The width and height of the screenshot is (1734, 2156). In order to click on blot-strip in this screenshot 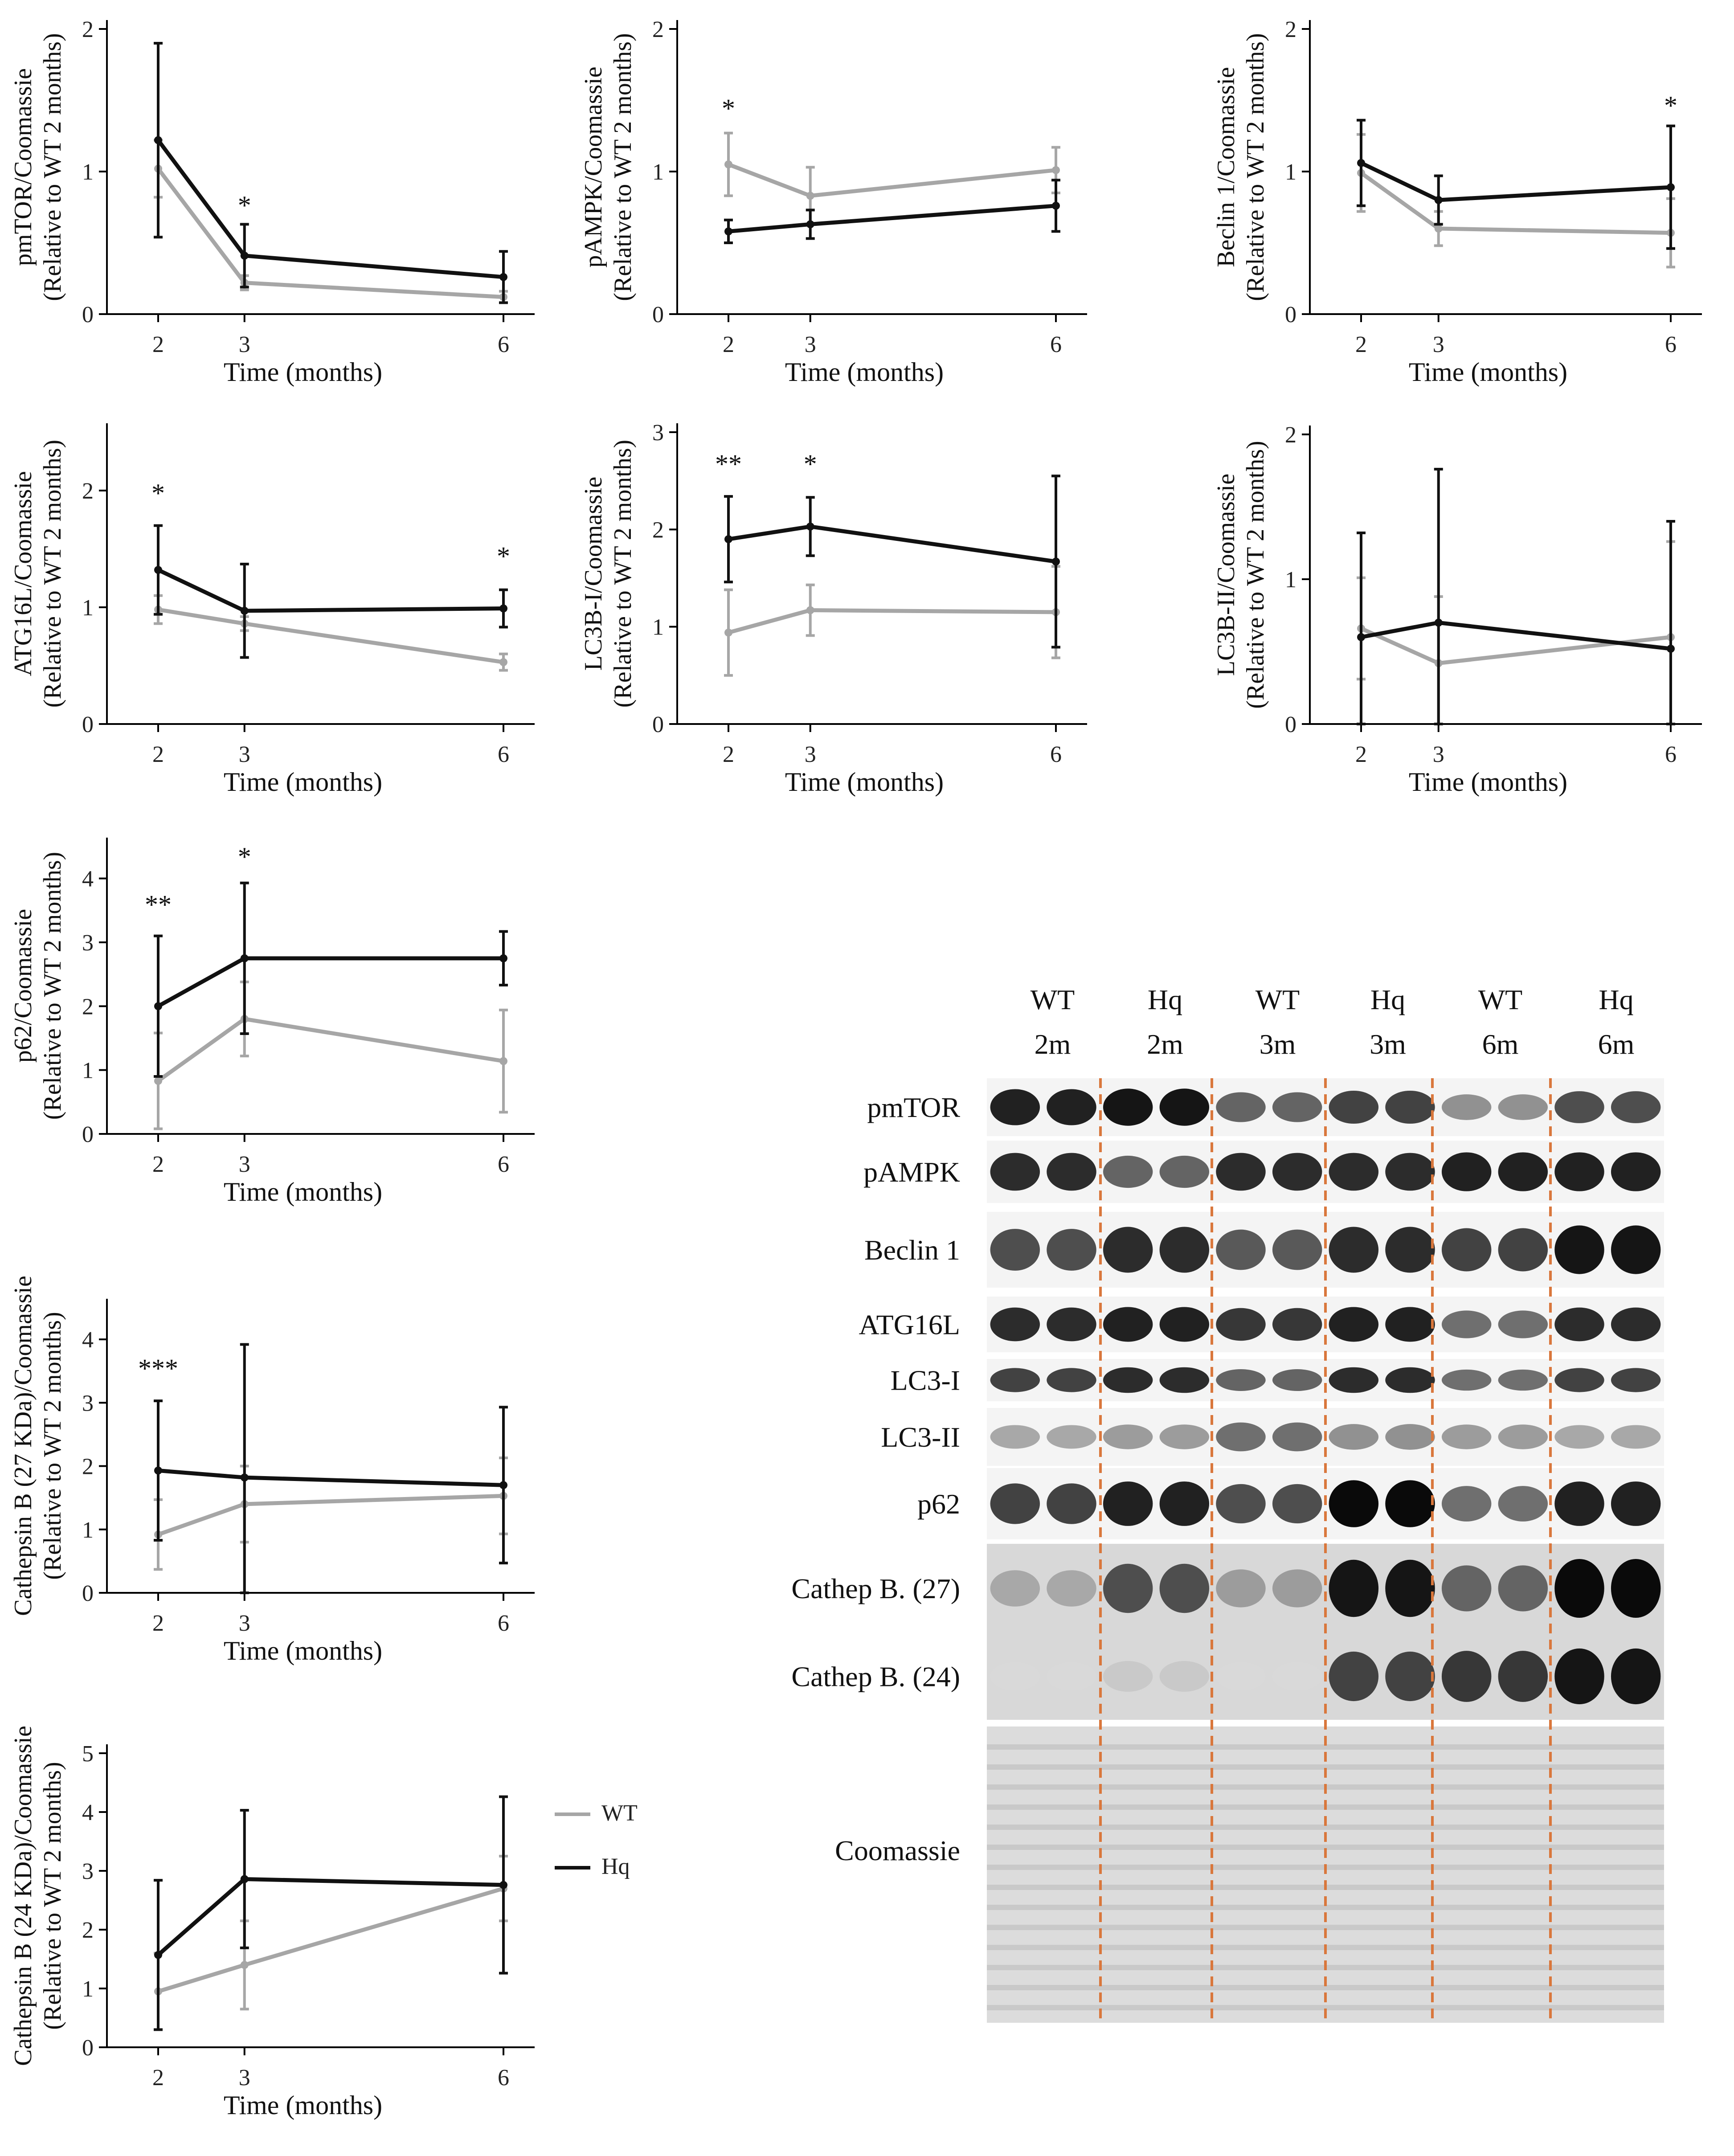, I will do `click(1325, 1588)`.